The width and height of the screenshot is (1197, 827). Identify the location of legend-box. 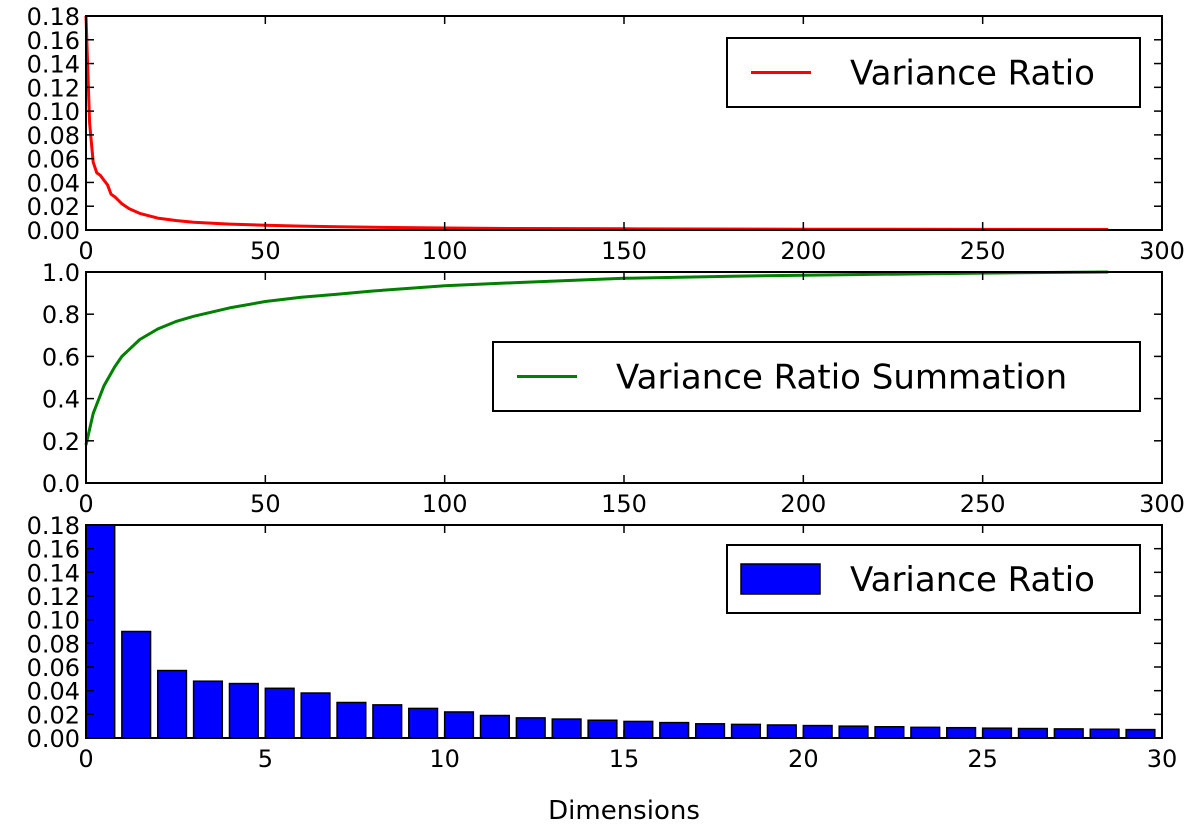
(816, 376).